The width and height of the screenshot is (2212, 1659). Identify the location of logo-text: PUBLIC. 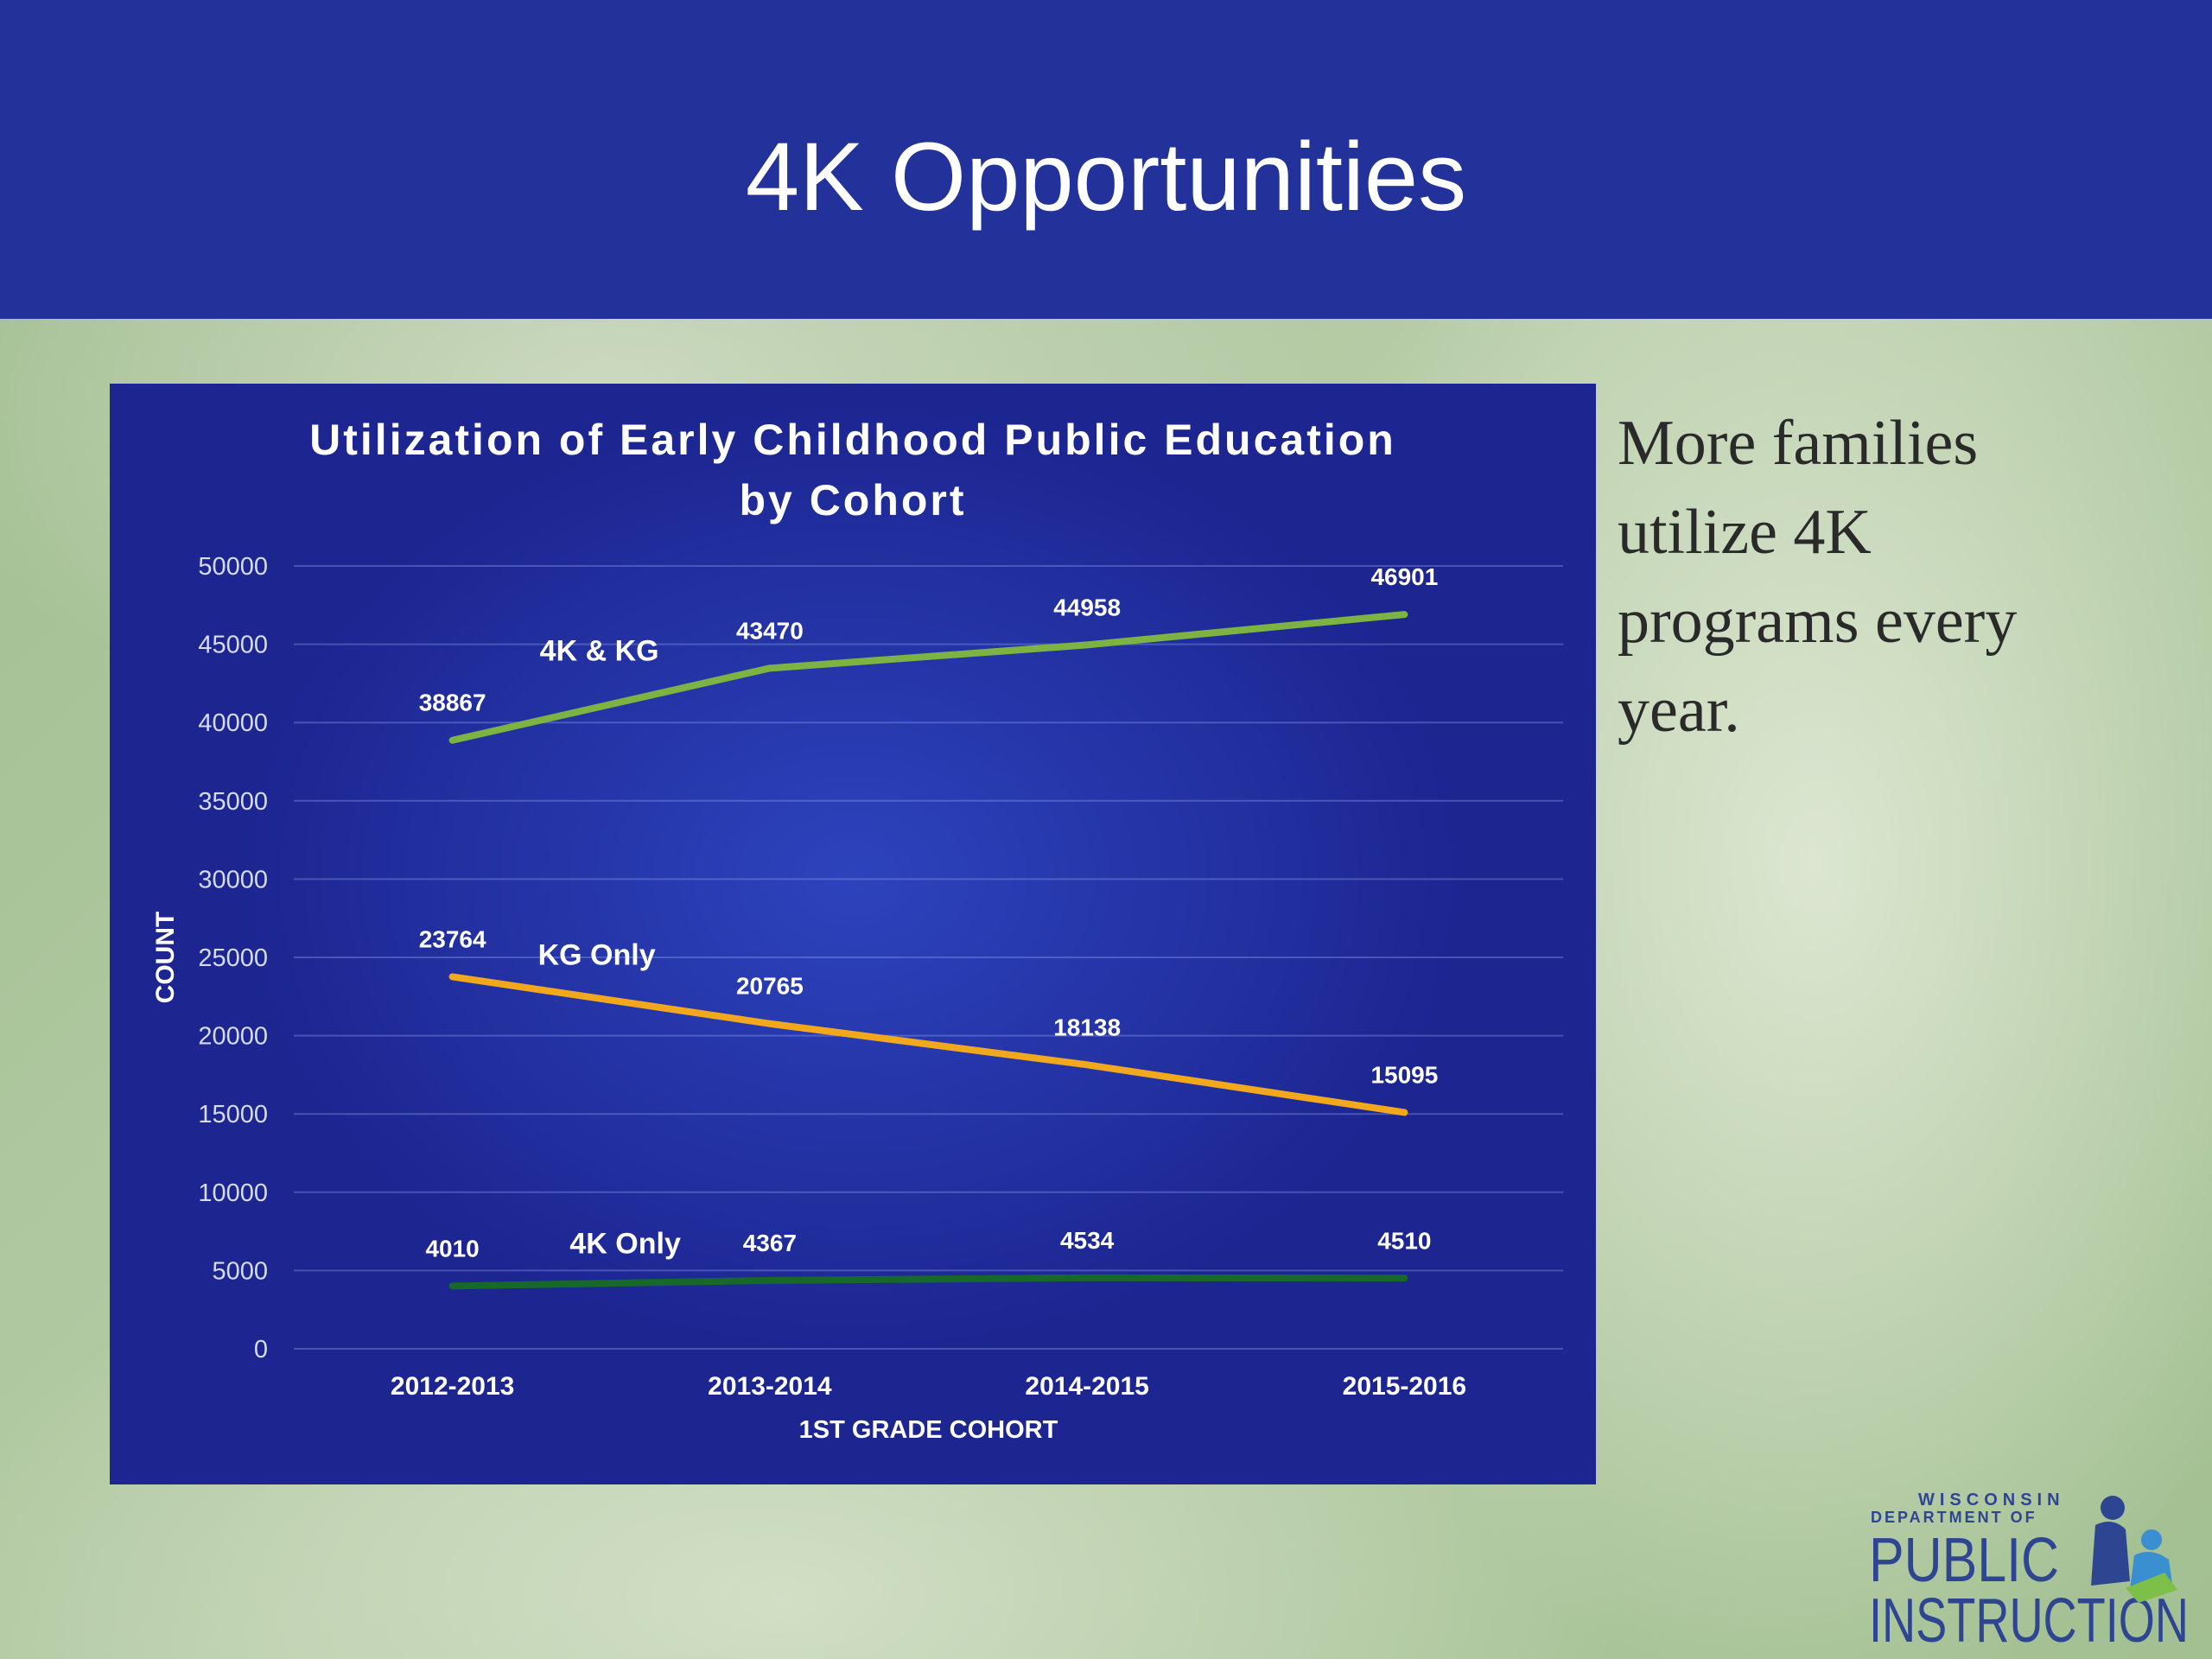
(1964, 1560).